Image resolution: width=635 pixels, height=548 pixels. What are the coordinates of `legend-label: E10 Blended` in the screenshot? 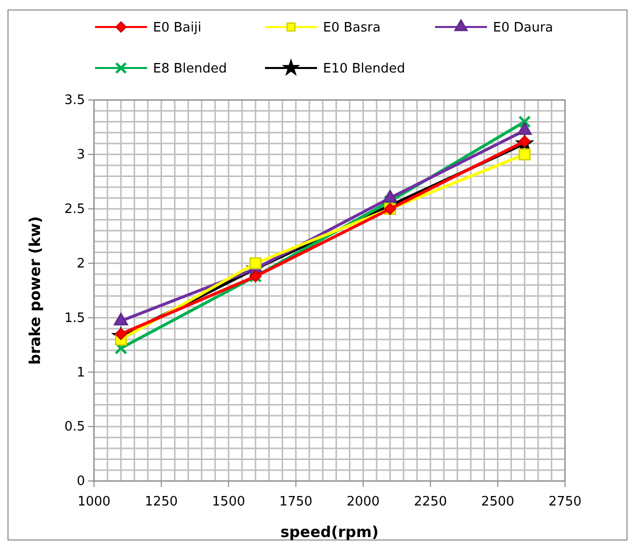 It's located at (364, 69).